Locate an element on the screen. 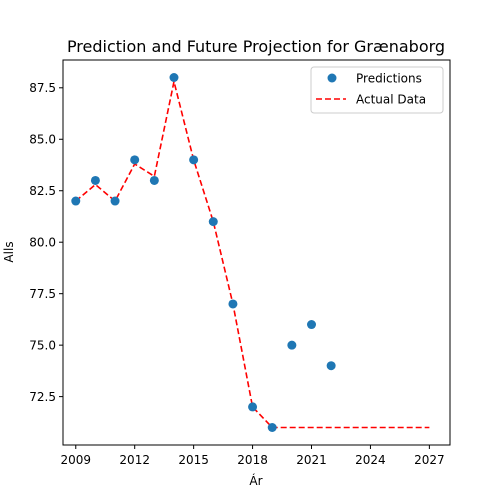  x-tick-label: 2012 is located at coordinates (134, 460).